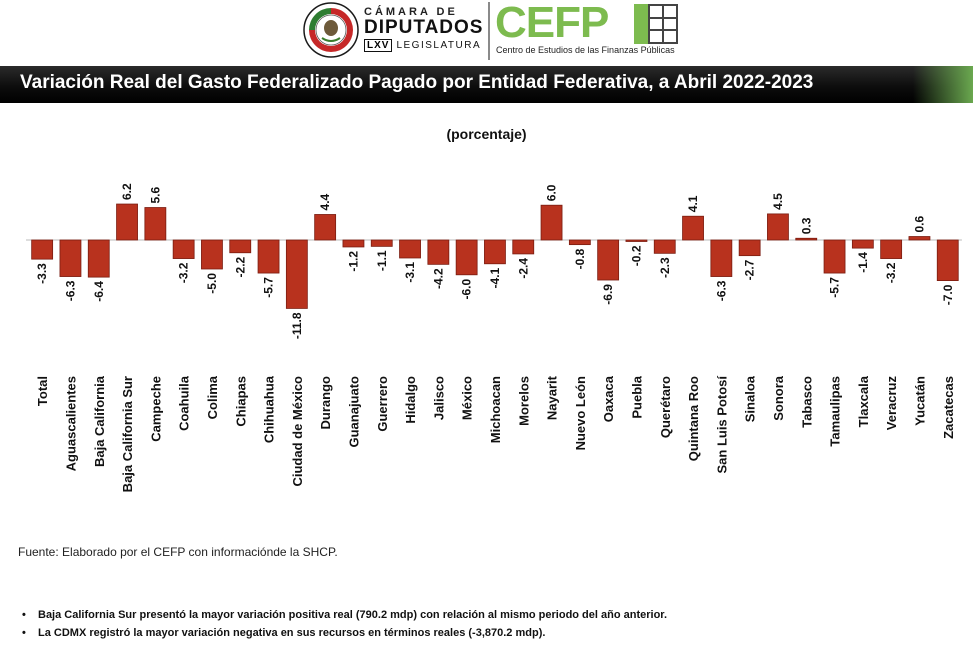 This screenshot has height=652, width=973. Describe the element at coordinates (948, 407) in the screenshot. I see `category-label: Zacatecas` at that location.